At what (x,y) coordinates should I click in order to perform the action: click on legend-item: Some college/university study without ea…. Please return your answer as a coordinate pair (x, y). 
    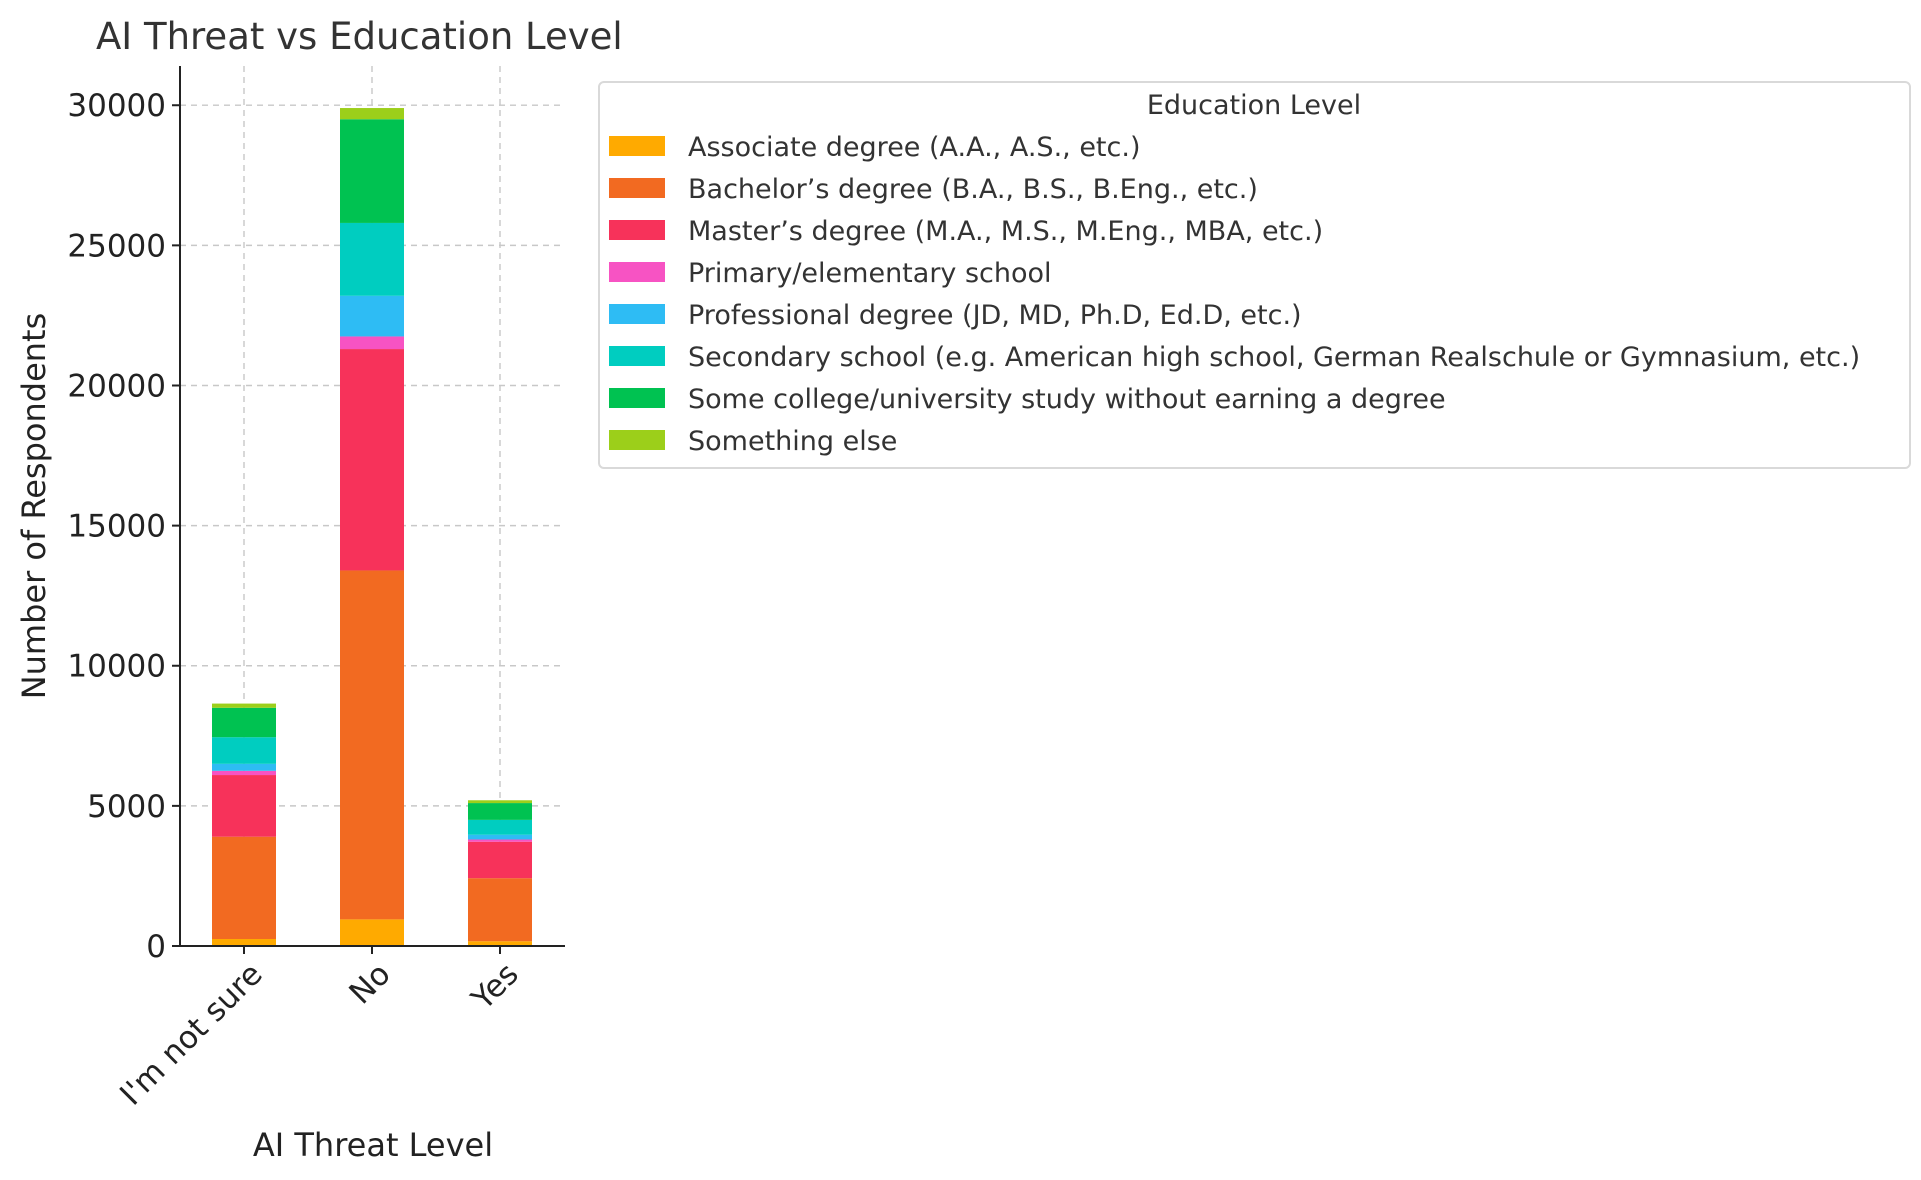
    Looking at the image, I should click on (1027, 399).